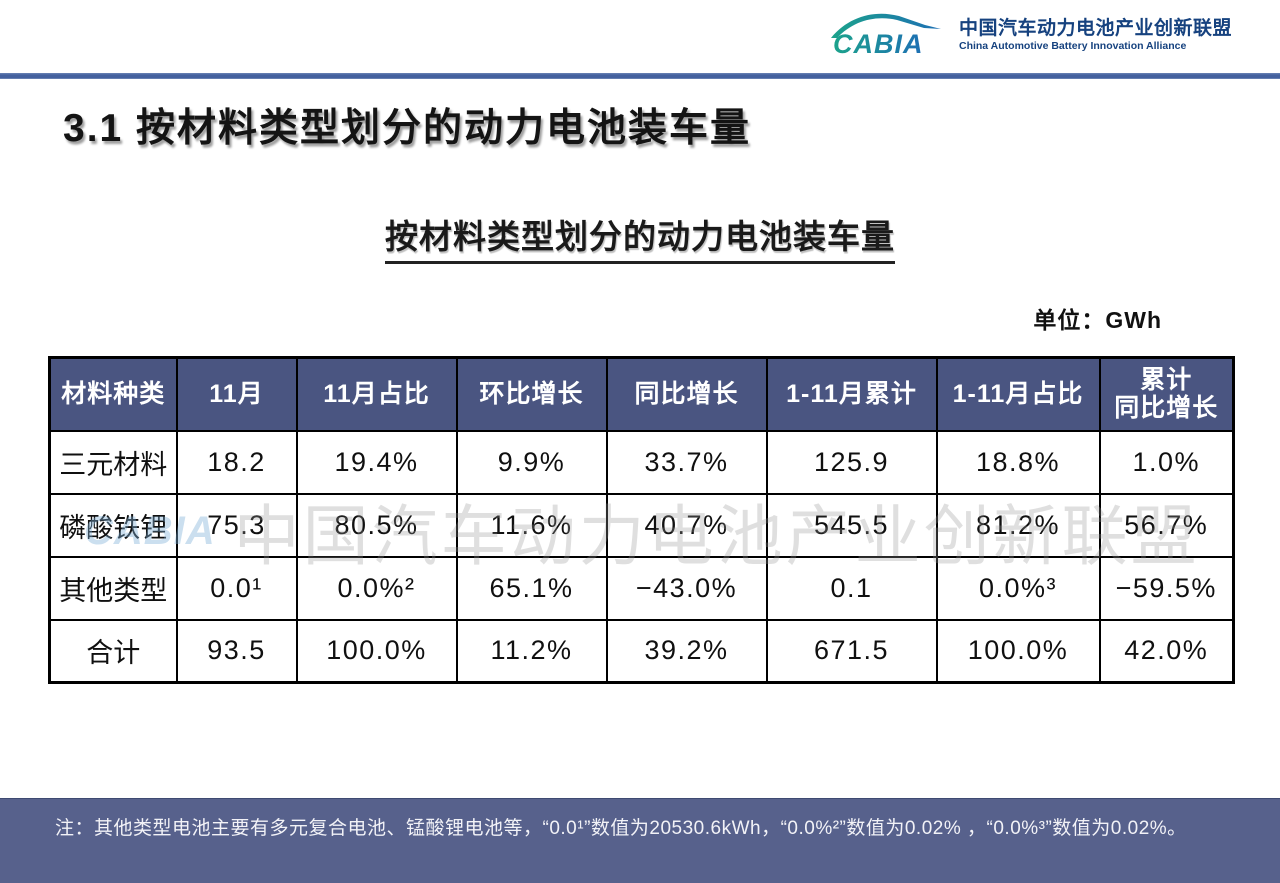 Image resolution: width=1280 pixels, height=883 pixels. I want to click on col-header-nov-share: 11月占比, so click(376, 394).